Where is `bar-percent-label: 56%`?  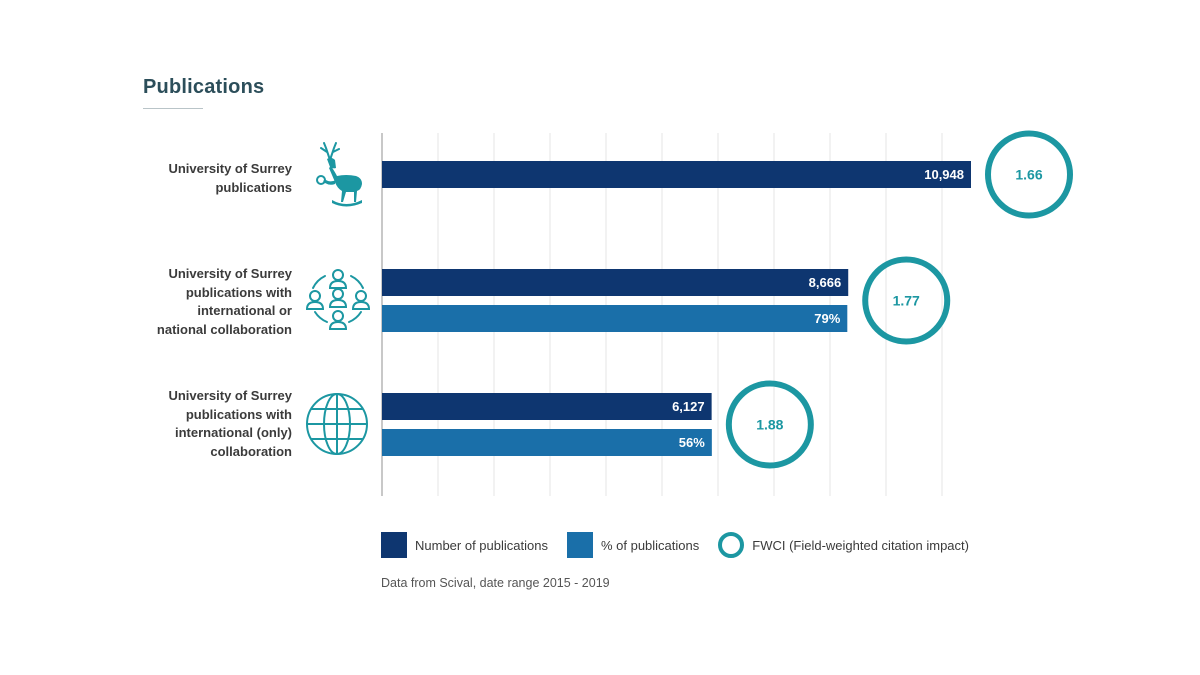
bar-percent-label: 56% is located at coordinates (692, 442).